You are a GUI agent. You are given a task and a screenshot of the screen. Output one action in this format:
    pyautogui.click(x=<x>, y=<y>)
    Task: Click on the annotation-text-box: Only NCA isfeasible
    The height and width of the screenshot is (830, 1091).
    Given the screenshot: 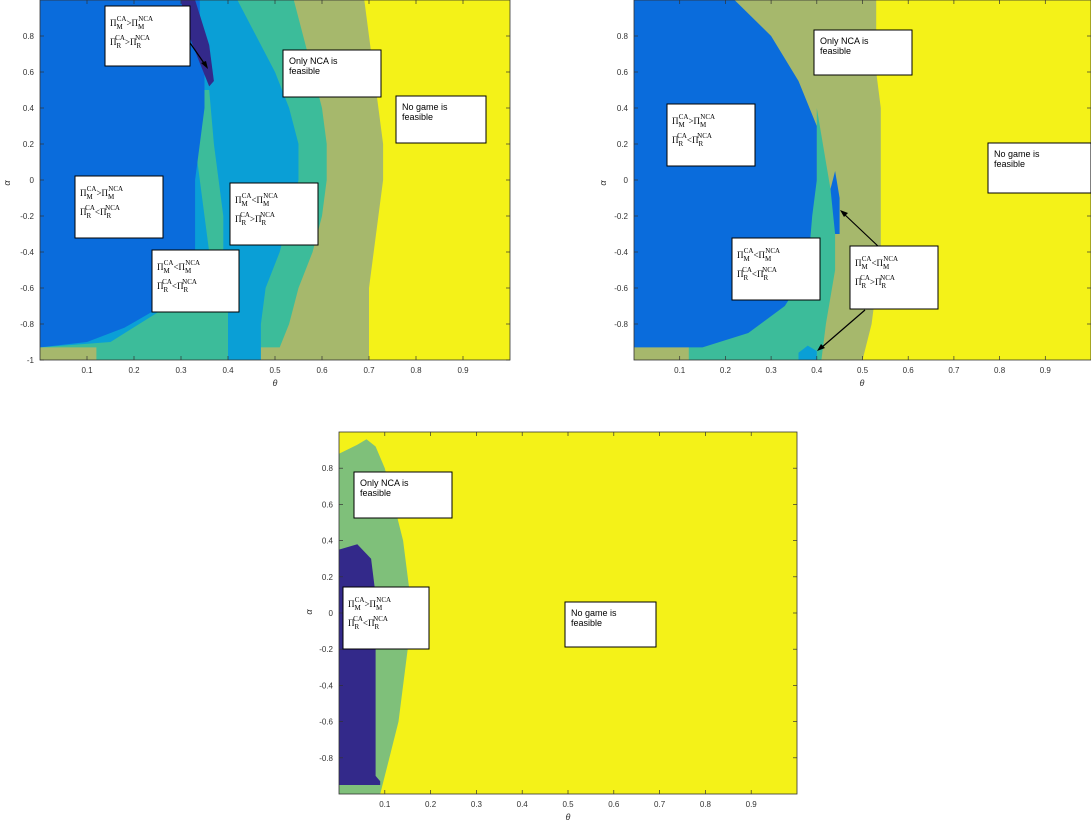 What is the action you would take?
    pyautogui.click(x=332, y=73)
    